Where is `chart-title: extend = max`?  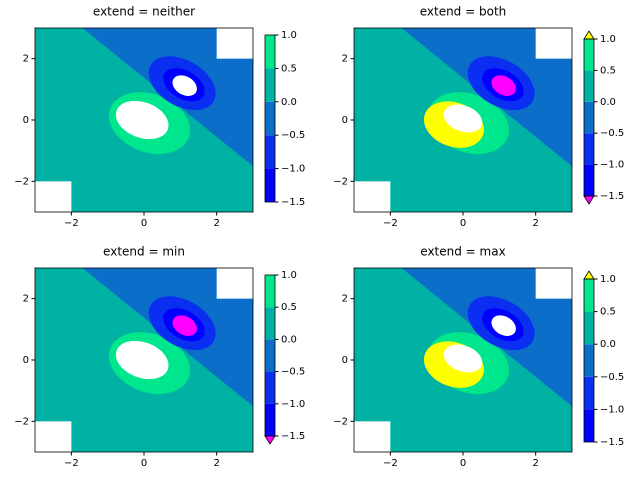 chart-title: extend = max is located at coordinates (462, 252).